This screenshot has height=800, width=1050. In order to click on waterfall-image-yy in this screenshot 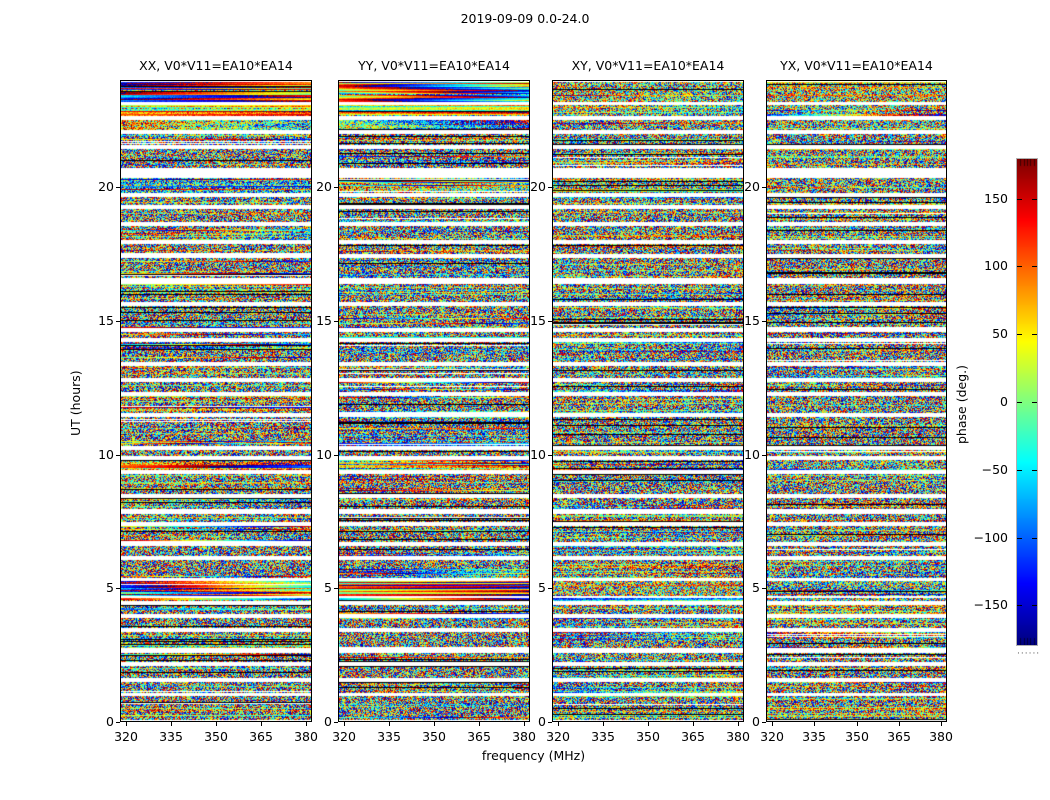, I will do `click(434, 401)`.